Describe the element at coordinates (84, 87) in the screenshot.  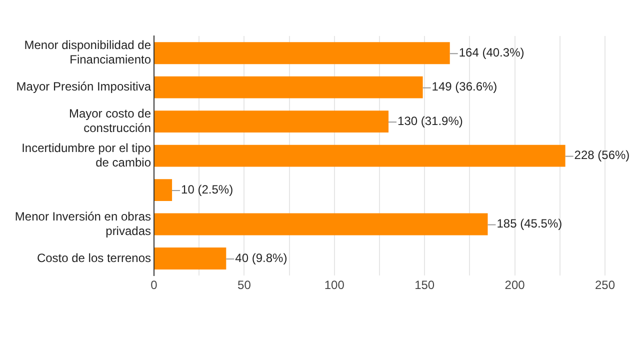
I see `y-tick-label: Mayor Presión Impositiva` at that location.